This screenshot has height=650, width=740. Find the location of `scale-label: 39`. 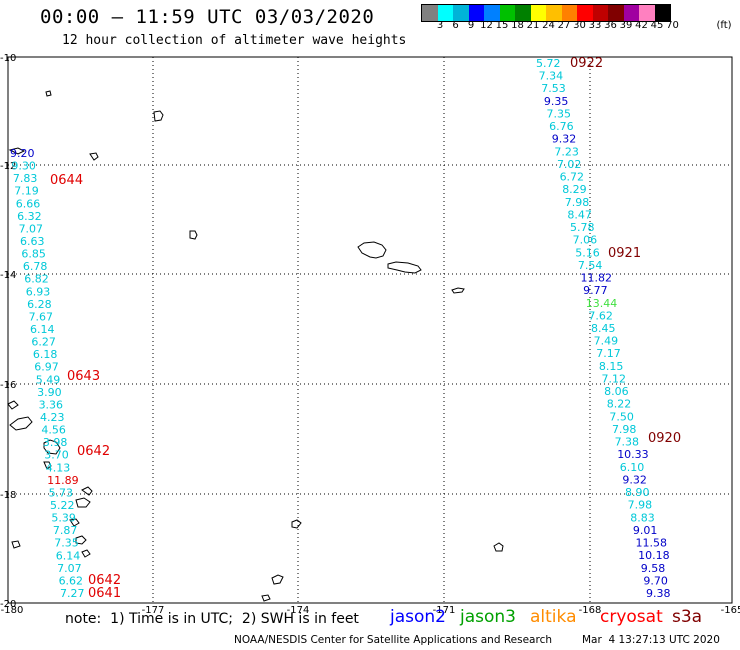

scale-label: 39 is located at coordinates (626, 25).